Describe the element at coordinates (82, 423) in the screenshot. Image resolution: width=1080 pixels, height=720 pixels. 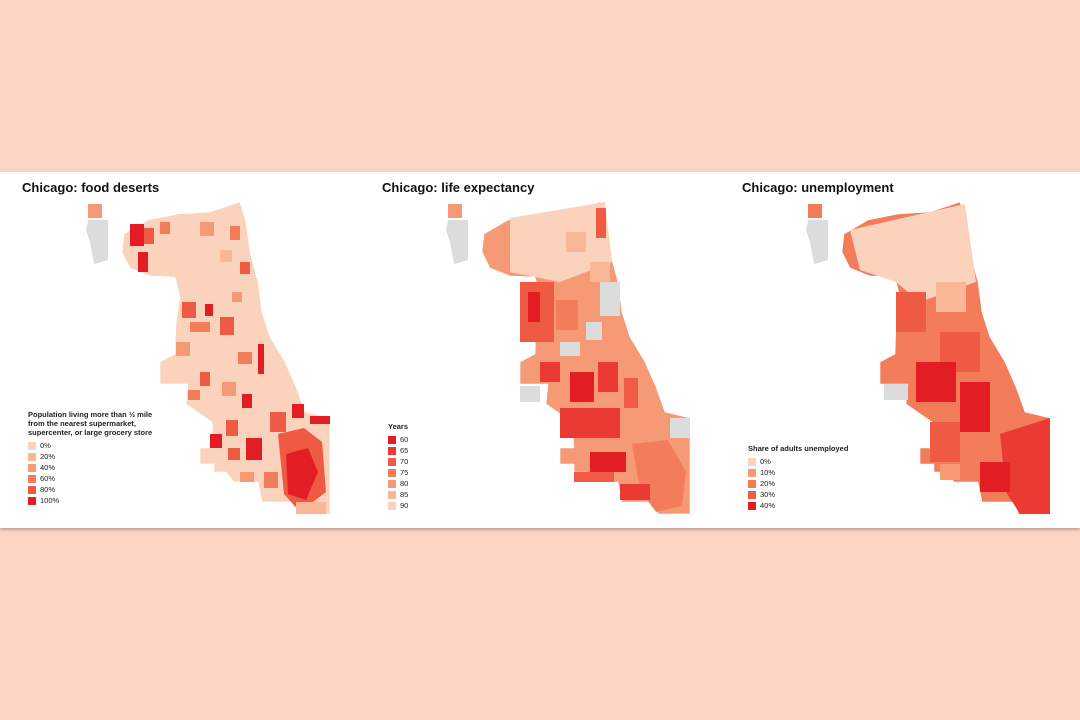
I see `legend-title-line: from the nearest supermarket,` at that location.